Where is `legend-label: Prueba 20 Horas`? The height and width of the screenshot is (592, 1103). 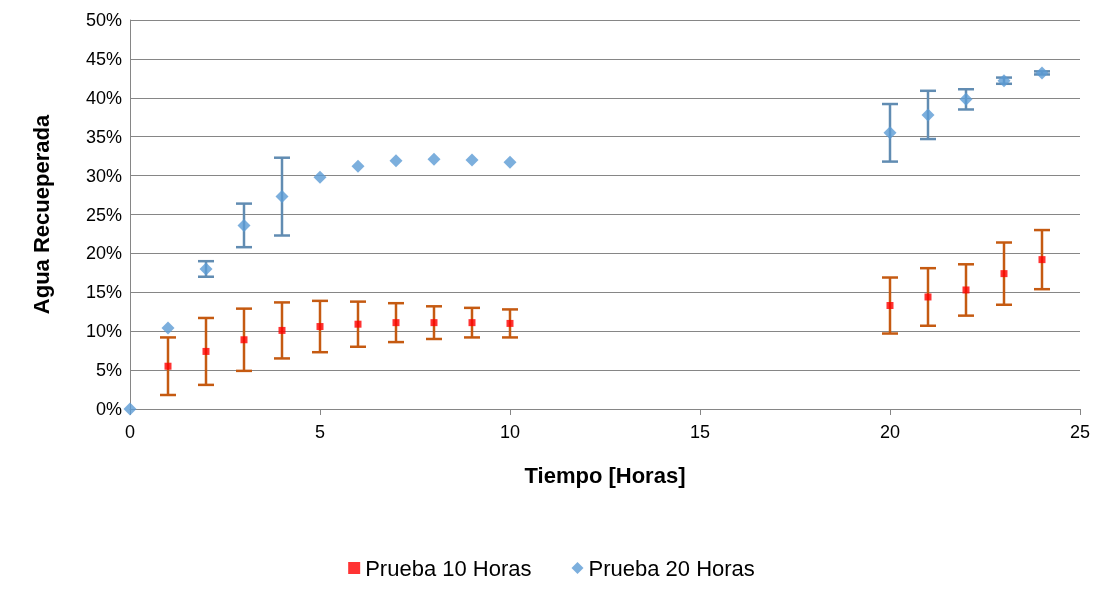 legend-label: Prueba 20 Horas is located at coordinates (671, 568).